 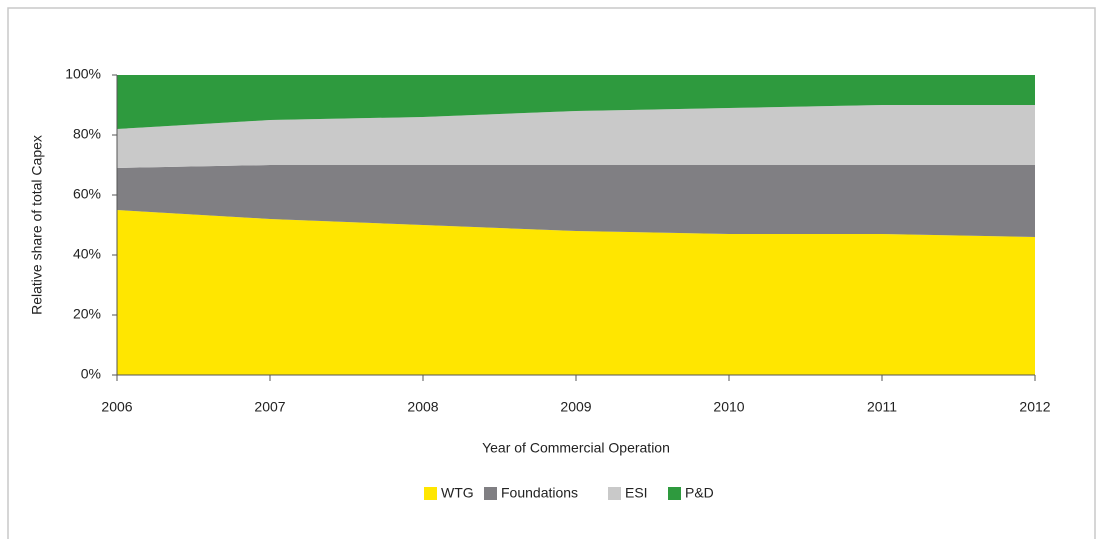 I want to click on legend-label: P&D, so click(x=699, y=493).